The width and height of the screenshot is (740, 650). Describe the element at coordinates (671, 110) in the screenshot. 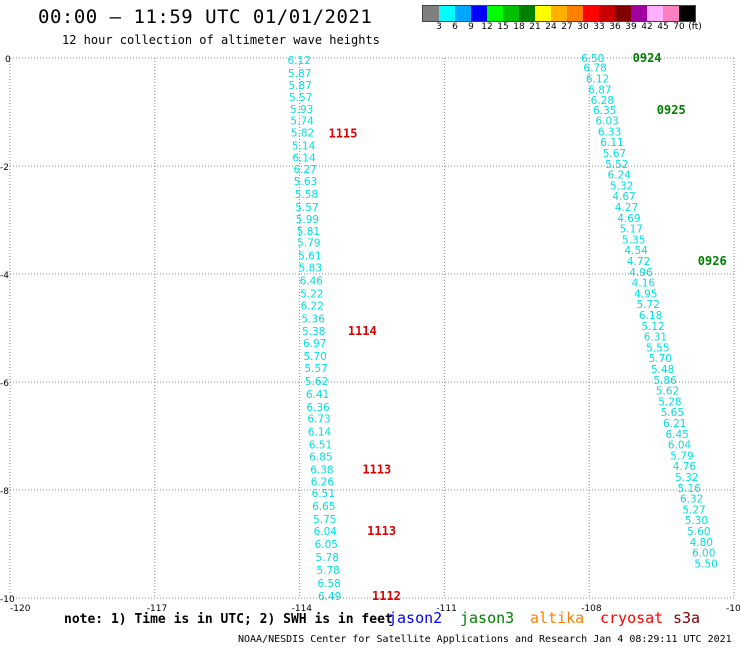

I see `pass-time-label: 0925` at that location.